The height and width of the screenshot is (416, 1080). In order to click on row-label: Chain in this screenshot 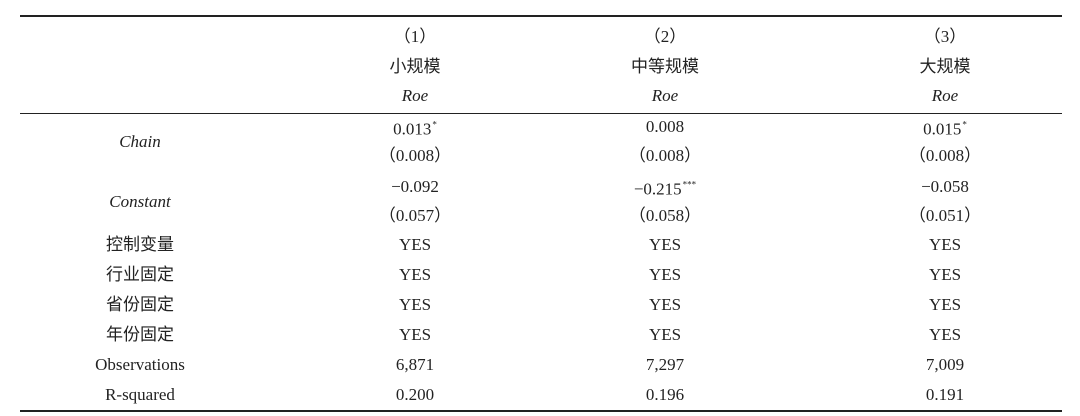, I will do `click(140, 141)`.